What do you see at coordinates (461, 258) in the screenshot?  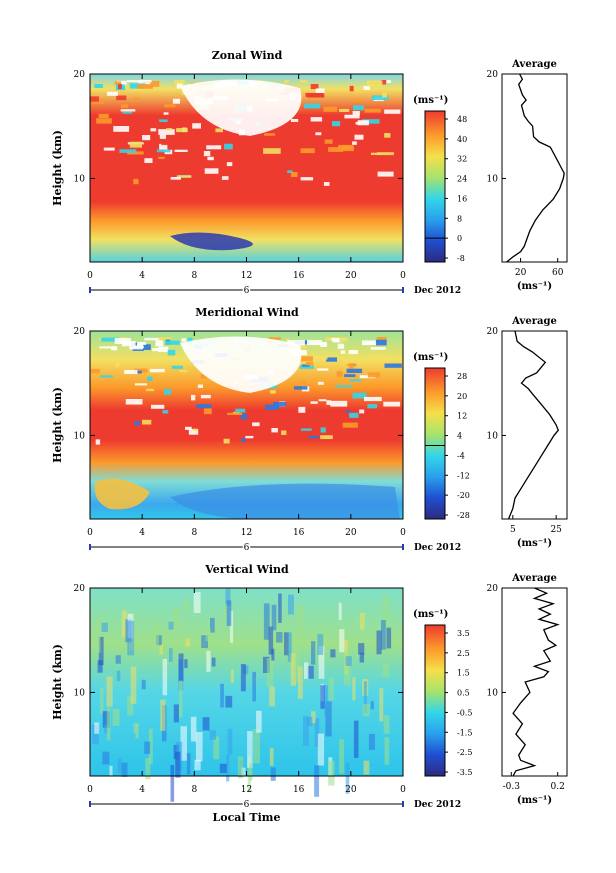 I see `colorbar-label: -8` at bounding box center [461, 258].